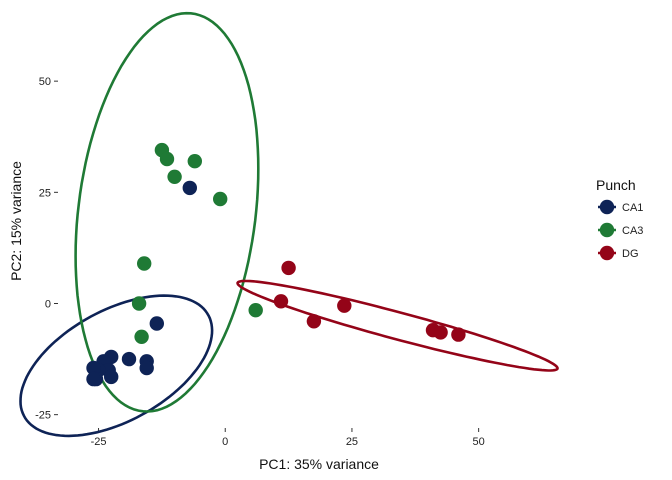  What do you see at coordinates (99, 442) in the screenshot?
I see `x-tick-label: -25` at bounding box center [99, 442].